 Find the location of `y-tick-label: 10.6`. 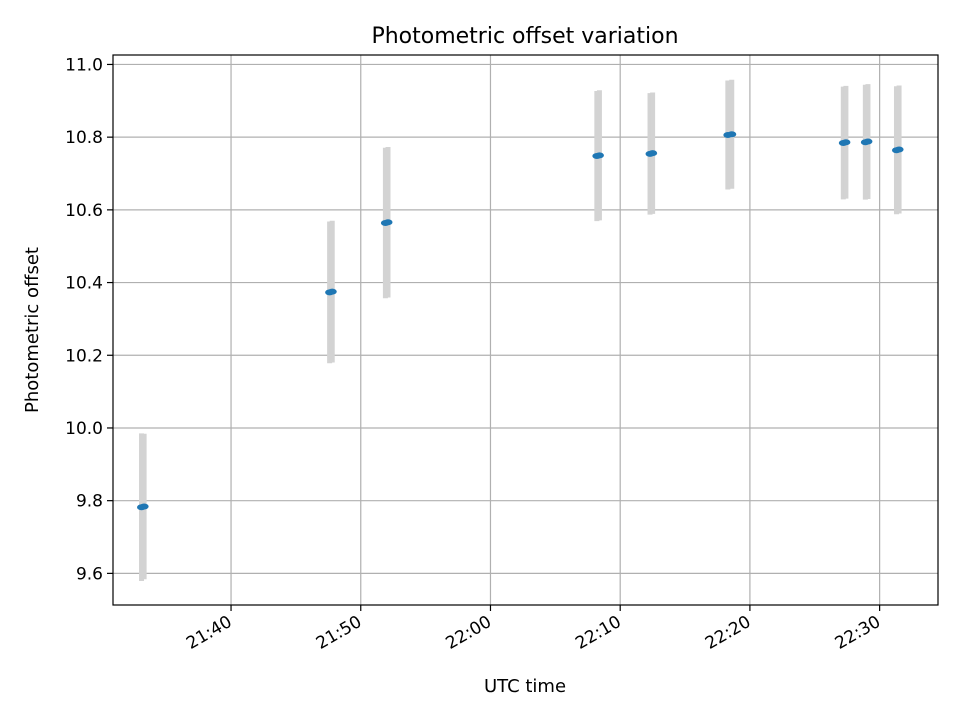

y-tick-label: 10.6 is located at coordinates (84, 211).